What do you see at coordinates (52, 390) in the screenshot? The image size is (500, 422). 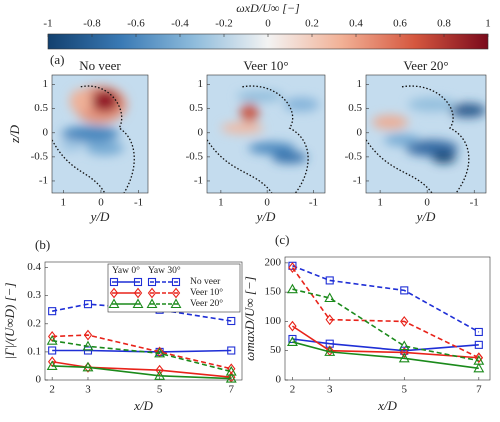 I see `x-tick-label: 2` at bounding box center [52, 390].